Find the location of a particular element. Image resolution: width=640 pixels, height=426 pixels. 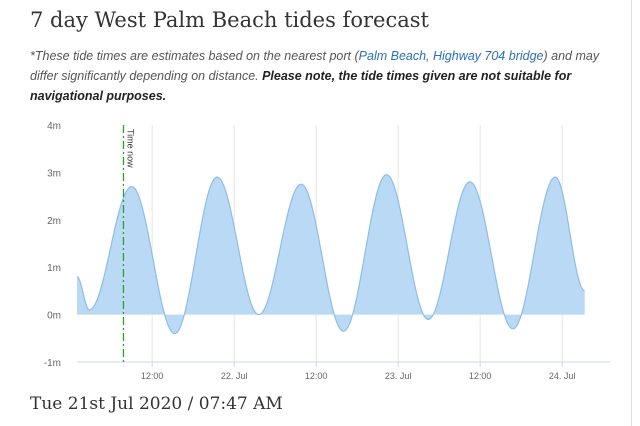

y-tick-label: 2m is located at coordinates (54, 221).